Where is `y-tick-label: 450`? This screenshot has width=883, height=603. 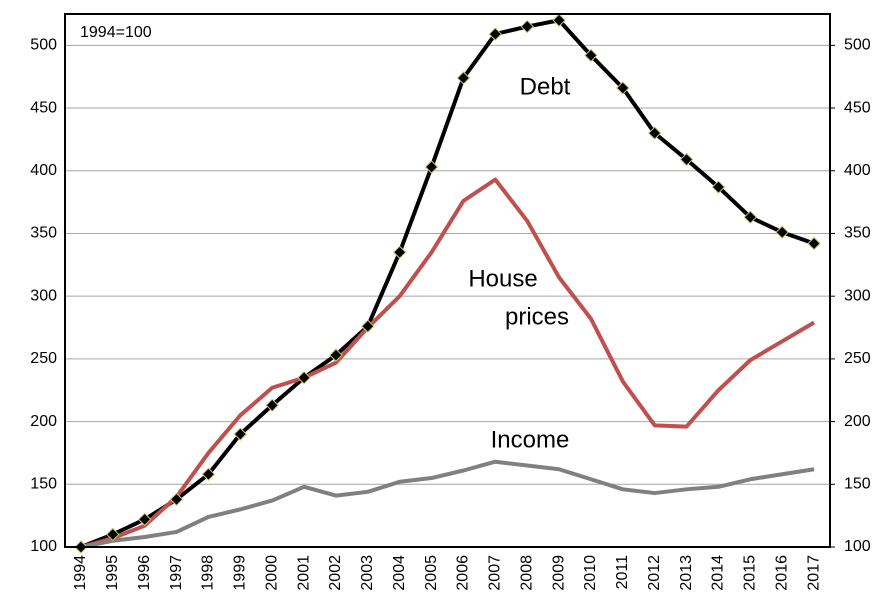
y-tick-label: 450 is located at coordinates (43, 107).